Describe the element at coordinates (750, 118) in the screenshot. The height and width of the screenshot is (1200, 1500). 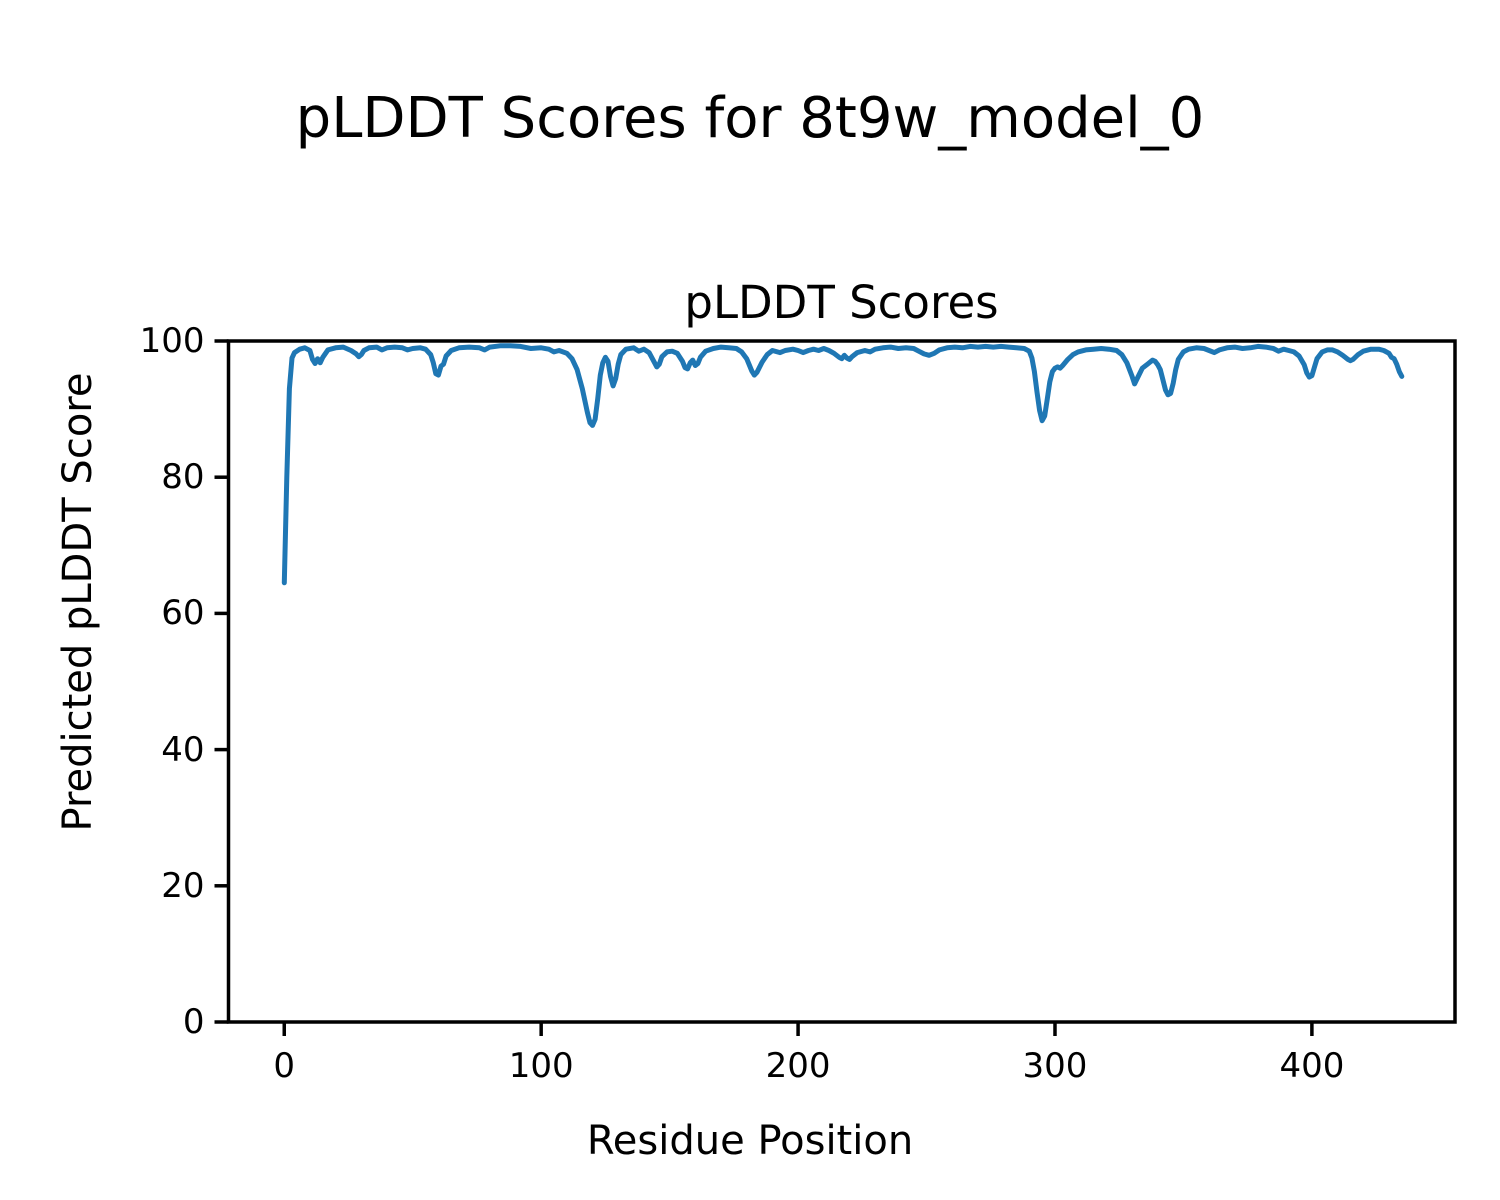
I see `figure-title: pLDDT Scores for 8t9w_model_0` at that location.